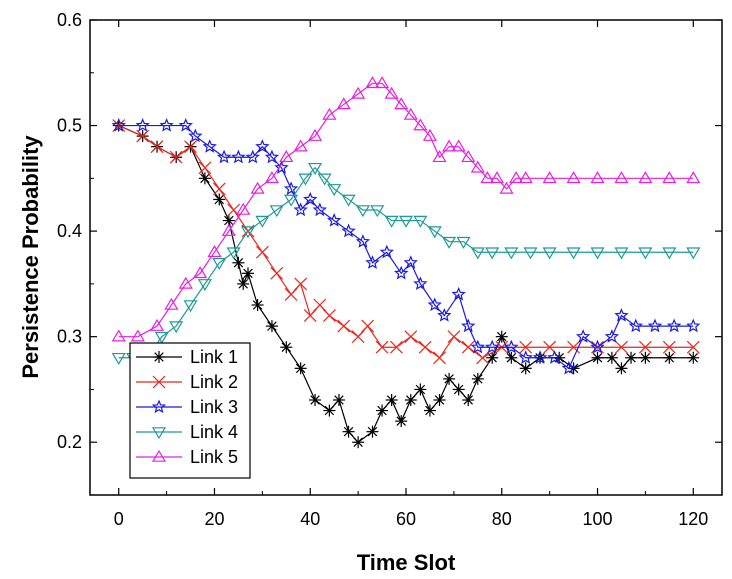  I want to click on y-axis-title: Persistence Probability, so click(30, 257).